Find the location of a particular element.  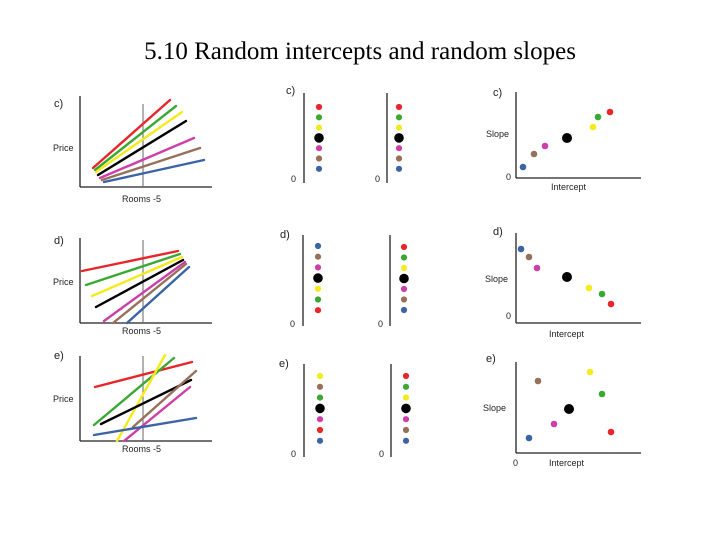

intercept-strip-d: d) 0 is located at coordinates (301, 279).